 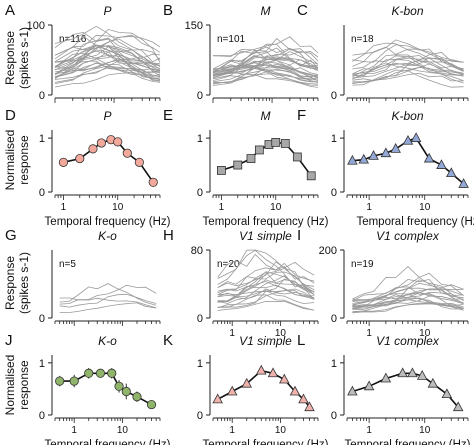 What do you see at coordinates (265, 341) in the screenshot?
I see `panel-title-k: V1 simple` at bounding box center [265, 341].